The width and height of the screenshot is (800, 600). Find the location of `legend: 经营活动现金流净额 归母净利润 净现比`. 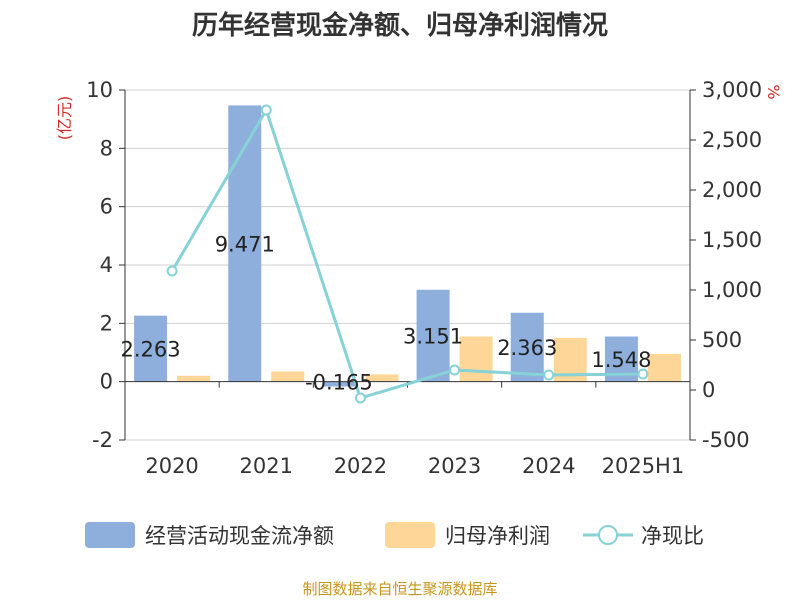

legend: 经营活动现金流净额 归母净利润 净现比 is located at coordinates (394, 535).